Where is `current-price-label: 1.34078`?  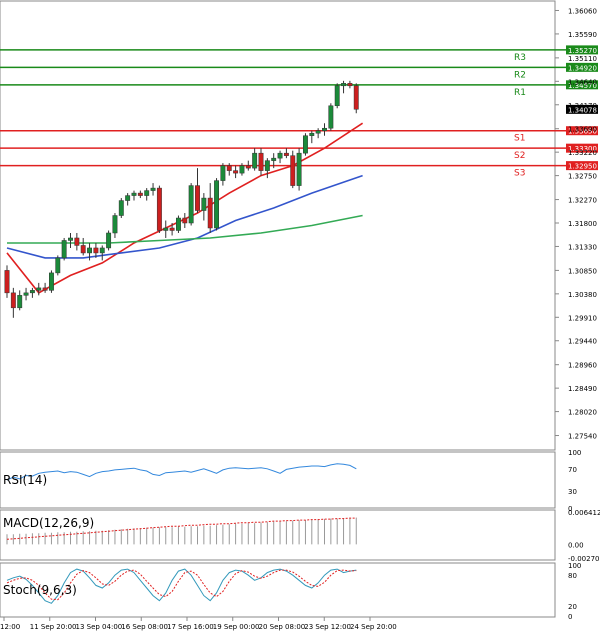 current-price-label: 1.34078 is located at coordinates (582, 110).